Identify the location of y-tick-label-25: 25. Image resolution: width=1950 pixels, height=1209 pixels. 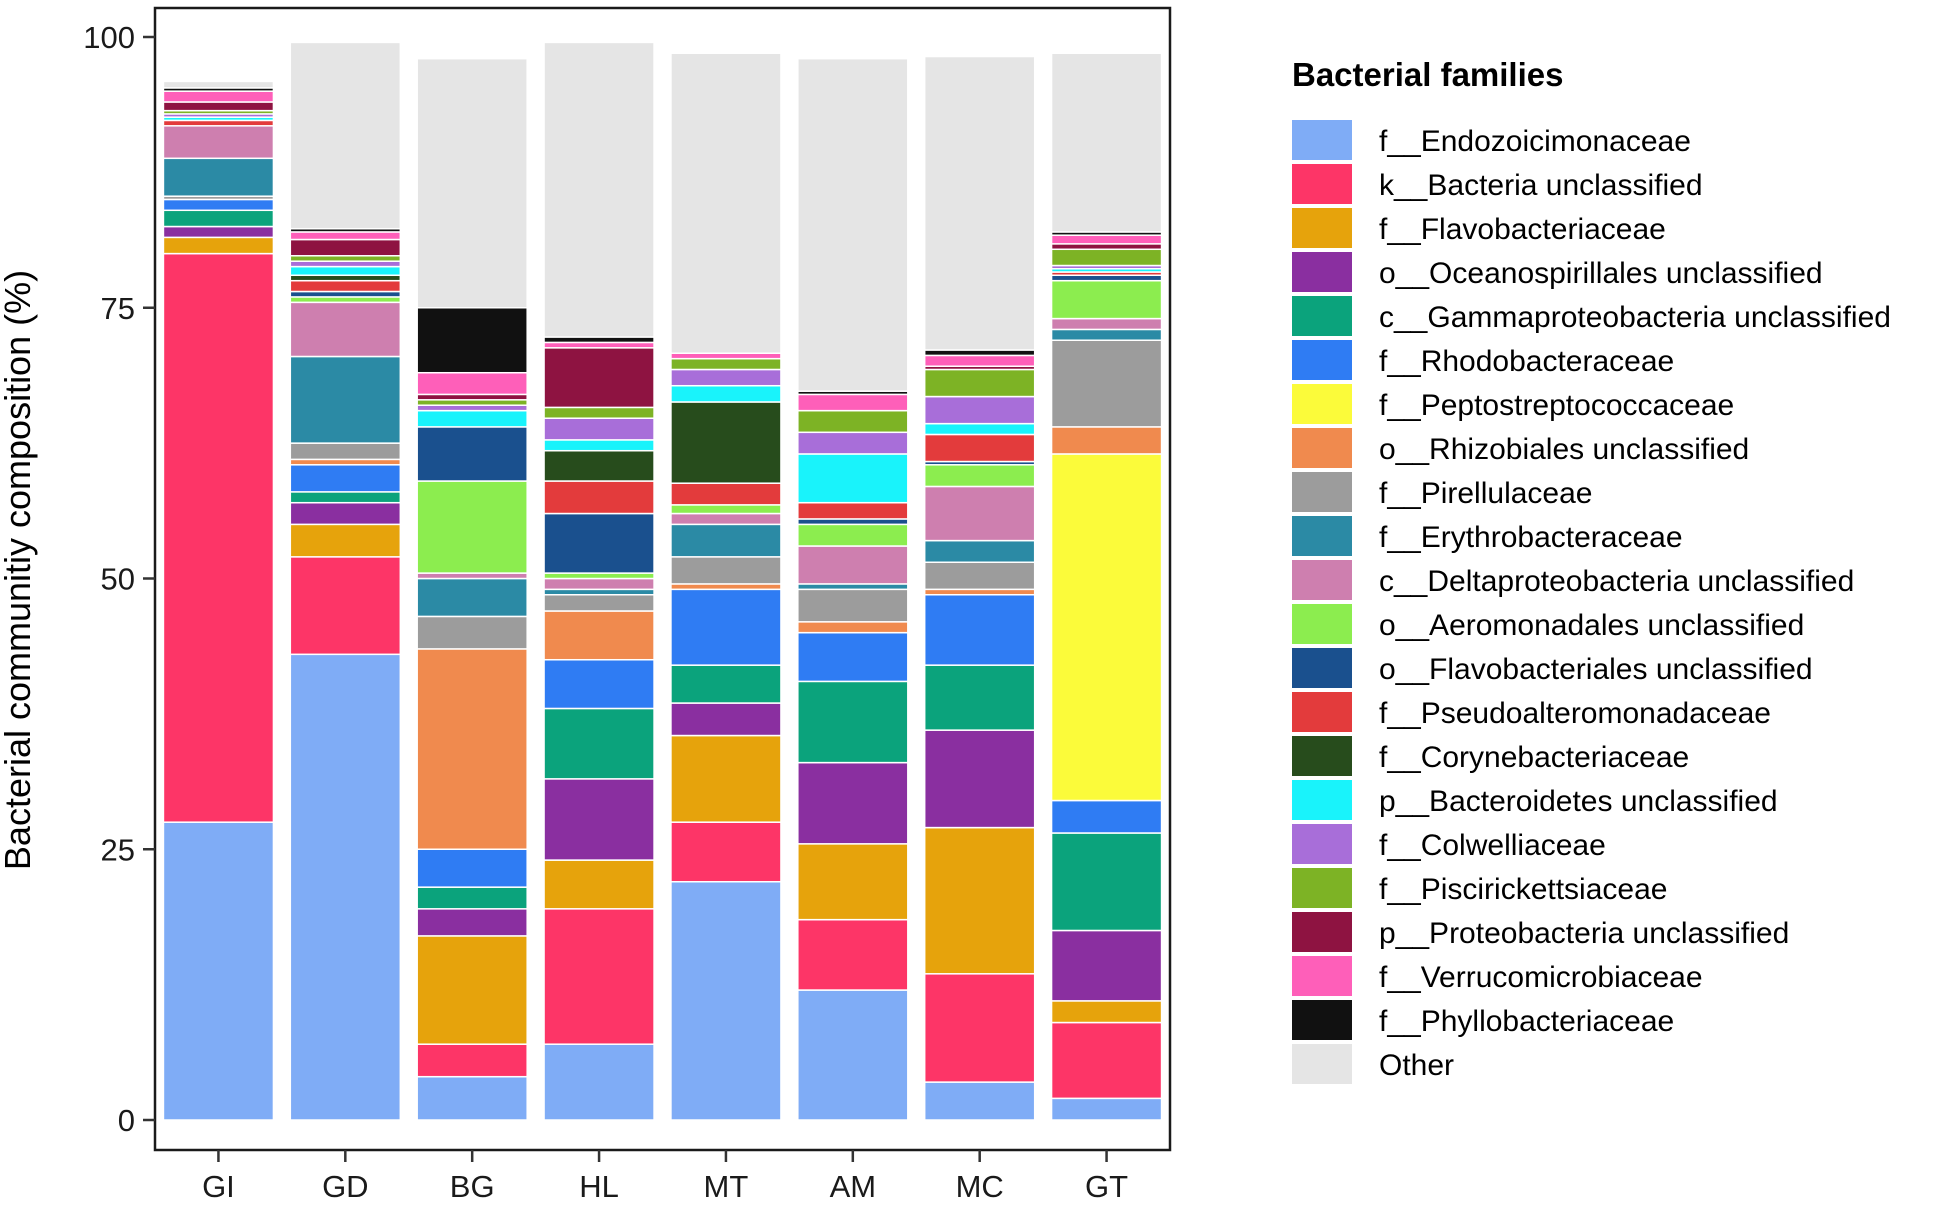
(118, 849).